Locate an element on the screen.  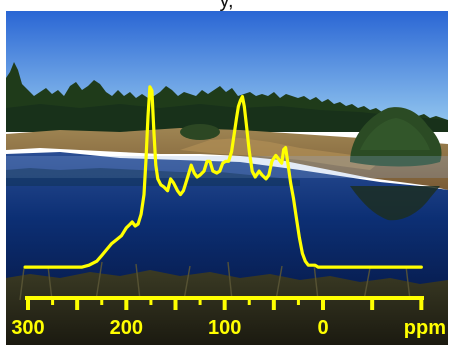
marsh-grass is located at coordinates (280, 154).